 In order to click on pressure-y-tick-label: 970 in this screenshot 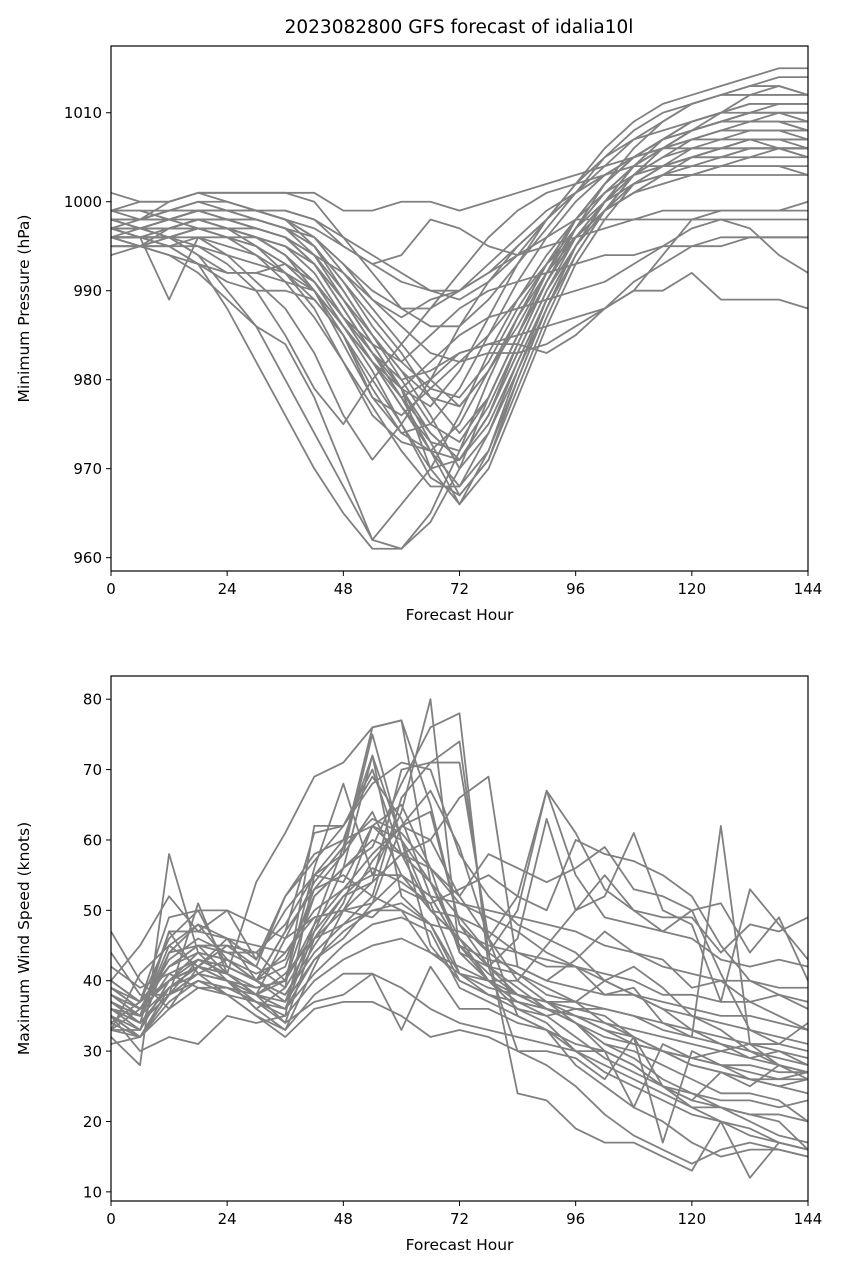, I will do `click(87, 469)`.